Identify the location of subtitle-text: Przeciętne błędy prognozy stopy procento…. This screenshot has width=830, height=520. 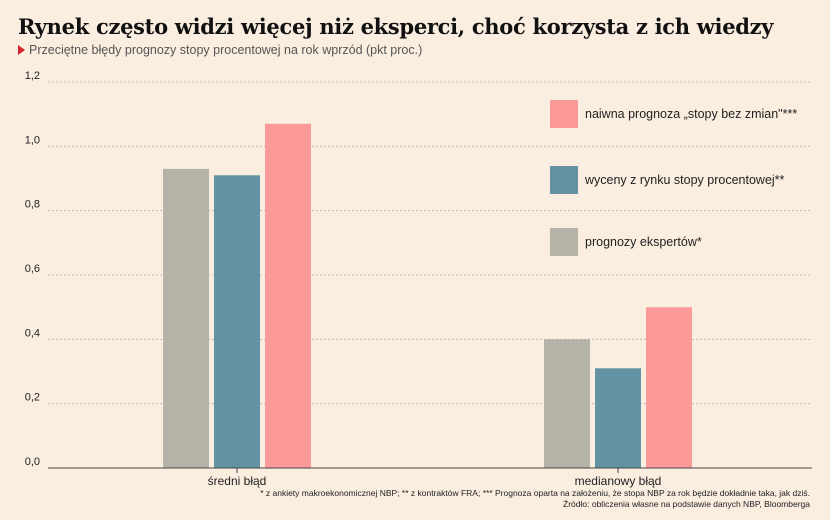
(226, 50).